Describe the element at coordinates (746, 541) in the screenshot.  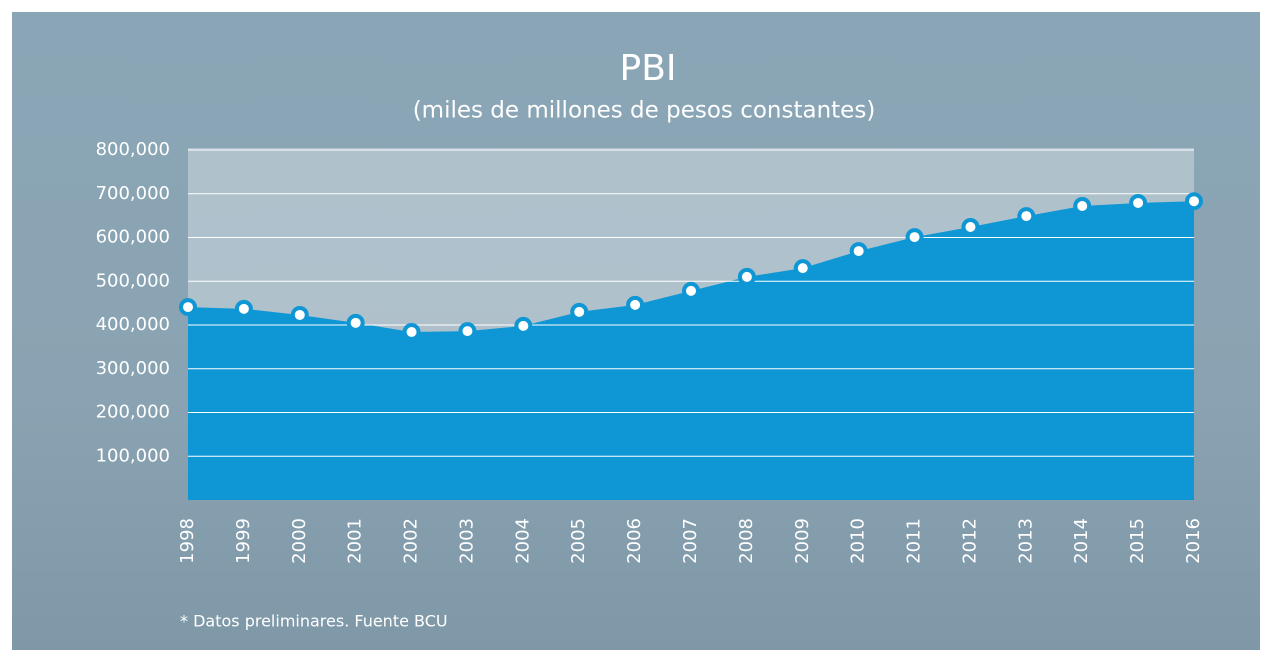
I see `x-tick-label: 2008` at that location.